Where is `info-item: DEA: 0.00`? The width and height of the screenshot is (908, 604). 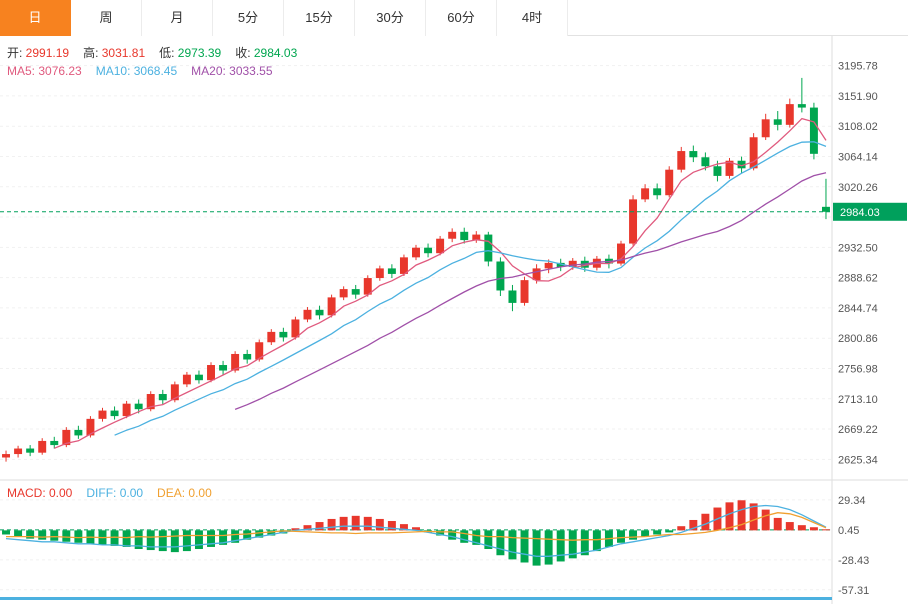 info-item: DEA: 0.00 is located at coordinates (184, 493).